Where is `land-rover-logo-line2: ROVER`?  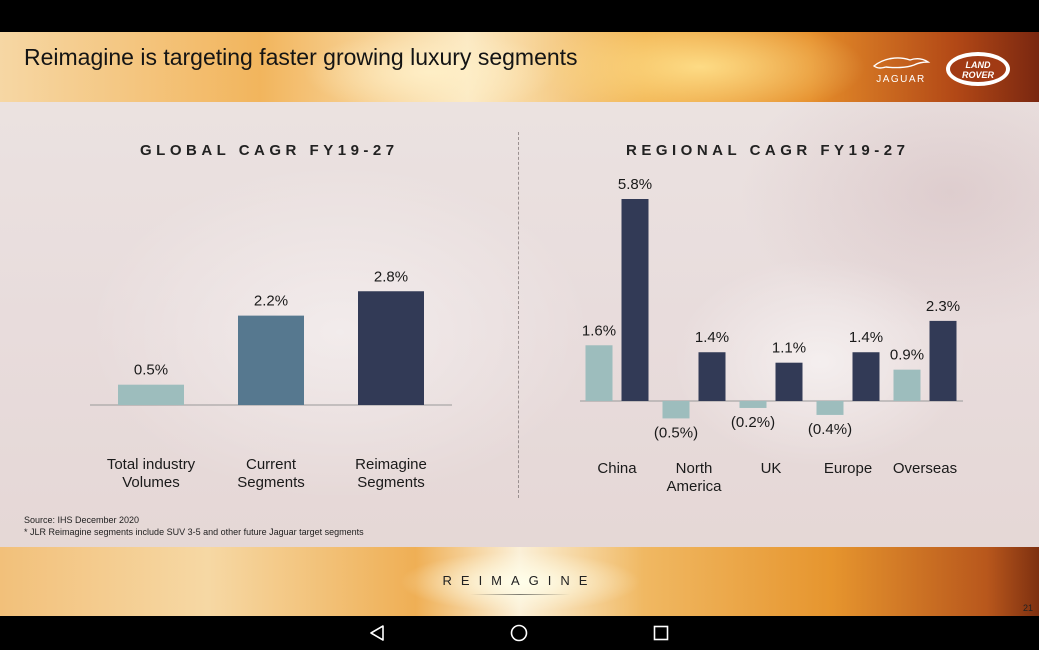
land-rover-logo-line2: ROVER is located at coordinates (977, 75).